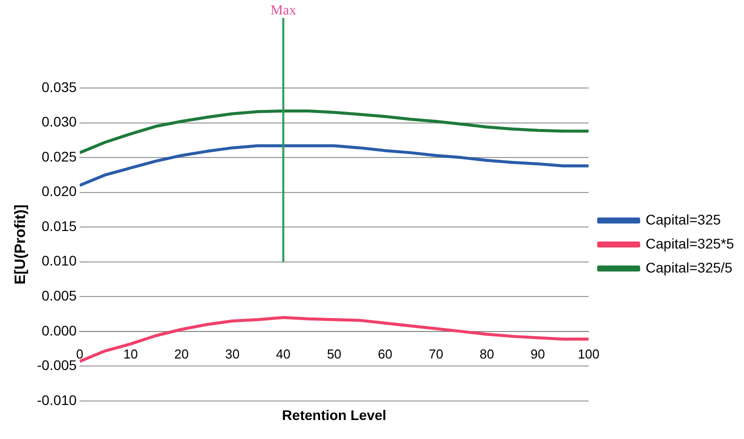  Describe the element at coordinates (59, 156) in the screenshot. I see `y-tick-label: 0.025` at that location.